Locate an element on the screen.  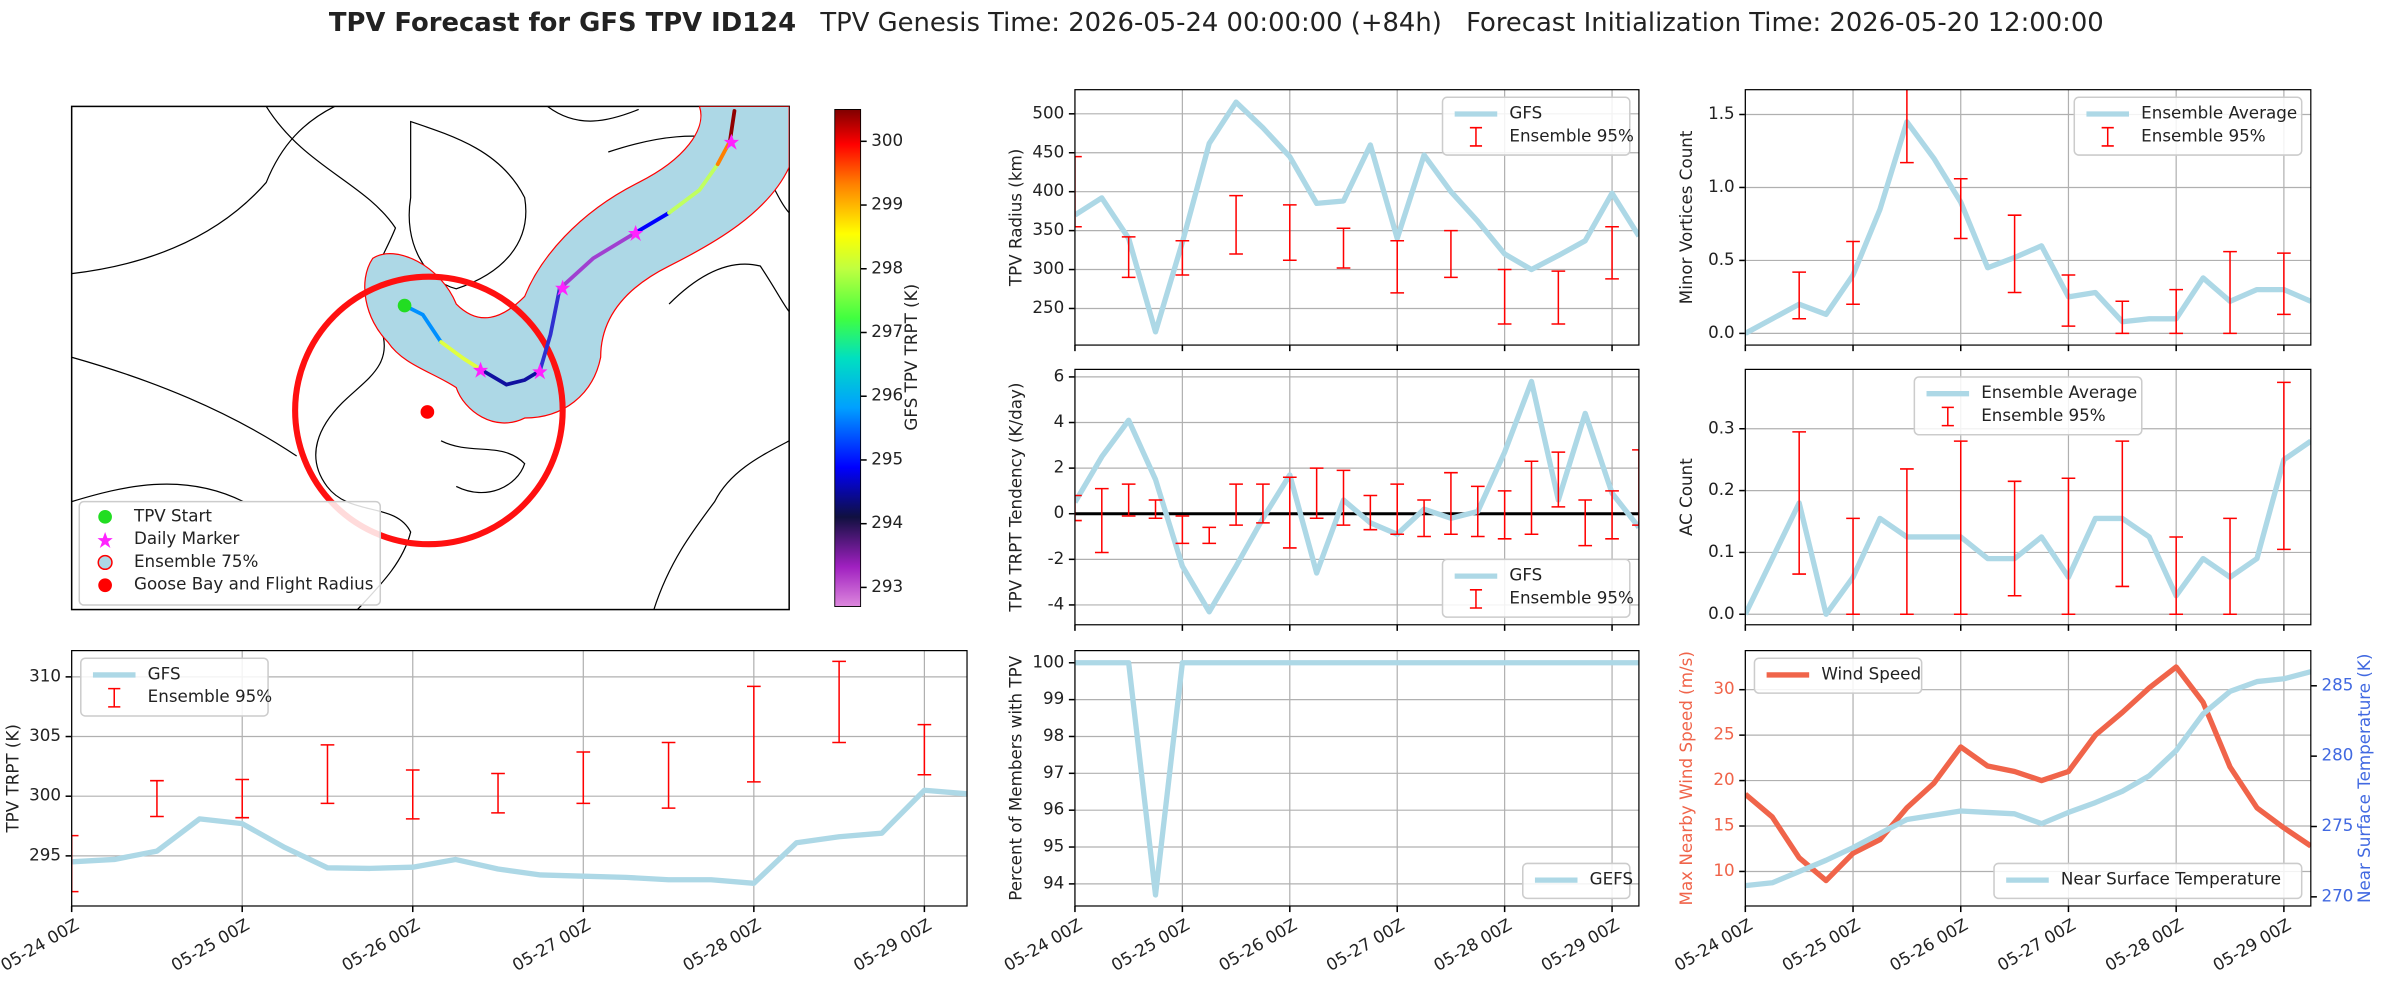
legend: GEFS is located at coordinates (1577, 881).